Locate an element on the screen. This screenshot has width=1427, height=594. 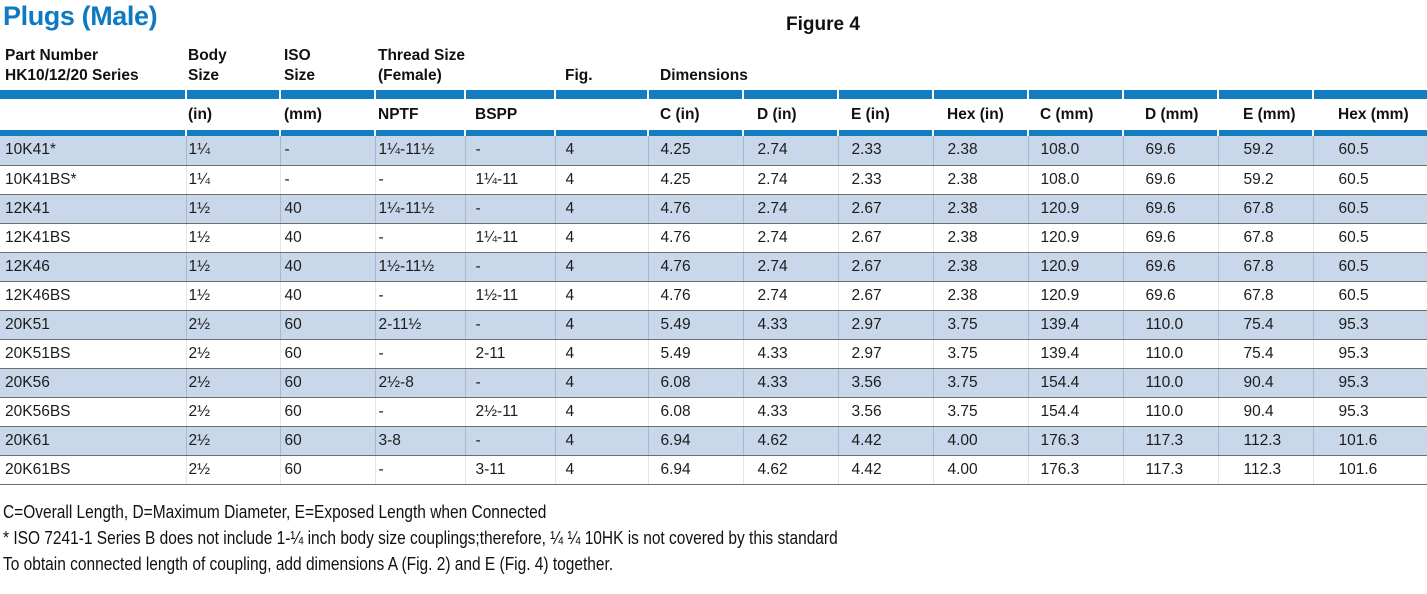
cell: 1¼-11 is located at coordinates (510, 238).